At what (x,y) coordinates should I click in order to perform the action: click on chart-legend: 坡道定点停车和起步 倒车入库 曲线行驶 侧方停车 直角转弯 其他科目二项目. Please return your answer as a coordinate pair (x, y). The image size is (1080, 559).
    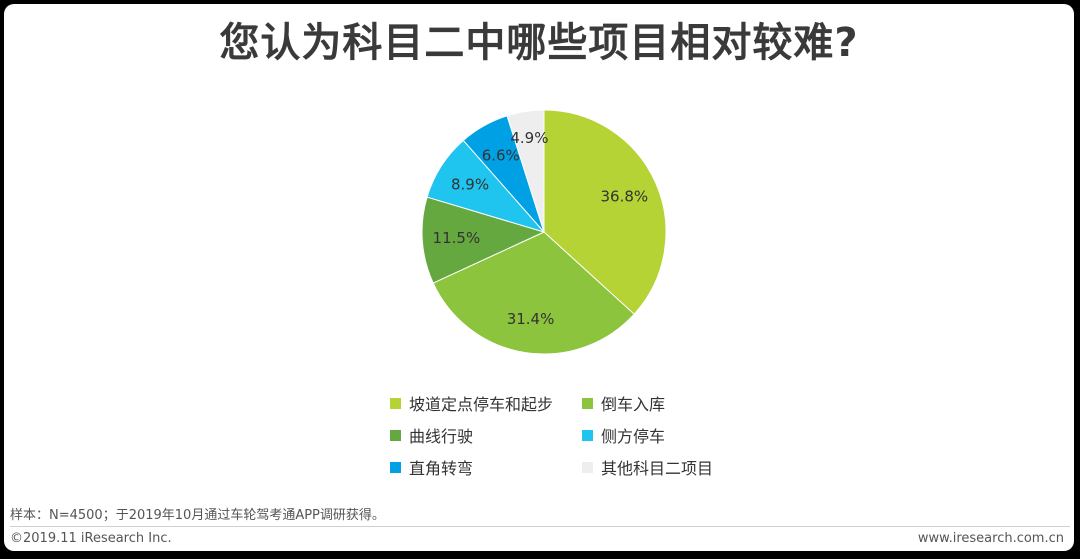
    Looking at the image, I should click on (600, 435).